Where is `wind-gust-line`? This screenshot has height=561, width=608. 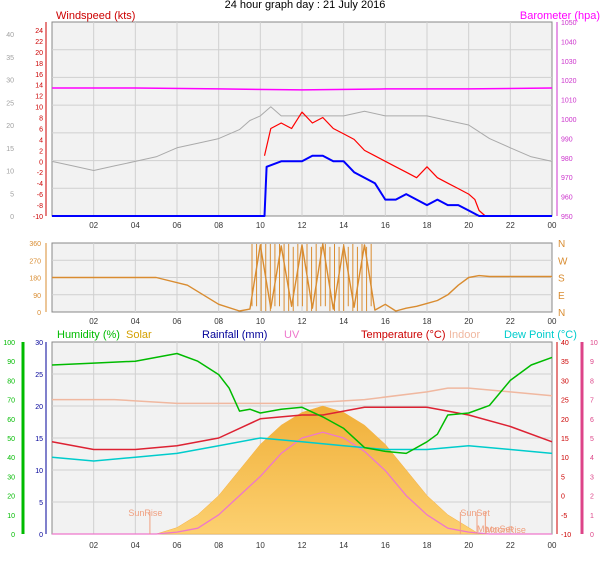
wind-gust-line is located at coordinates (374, 164).